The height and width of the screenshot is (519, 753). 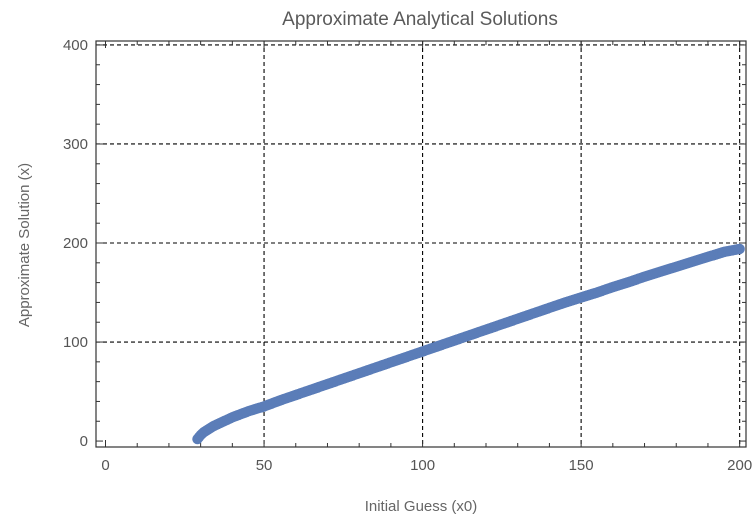 I want to click on y-tick-label: 100, so click(x=75, y=342).